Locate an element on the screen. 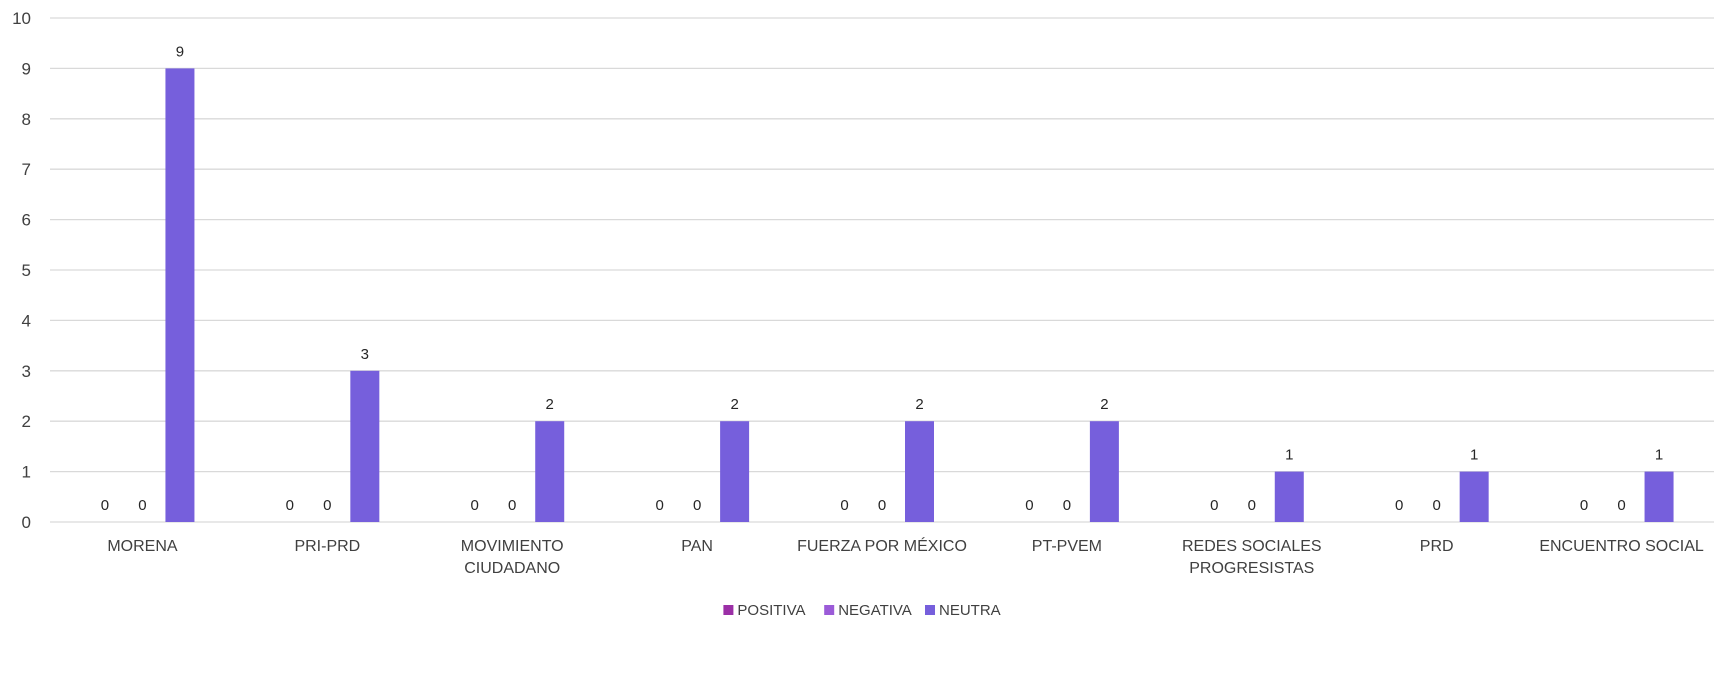 The width and height of the screenshot is (1714, 677). y-tick-label: 4 is located at coordinates (26, 320).